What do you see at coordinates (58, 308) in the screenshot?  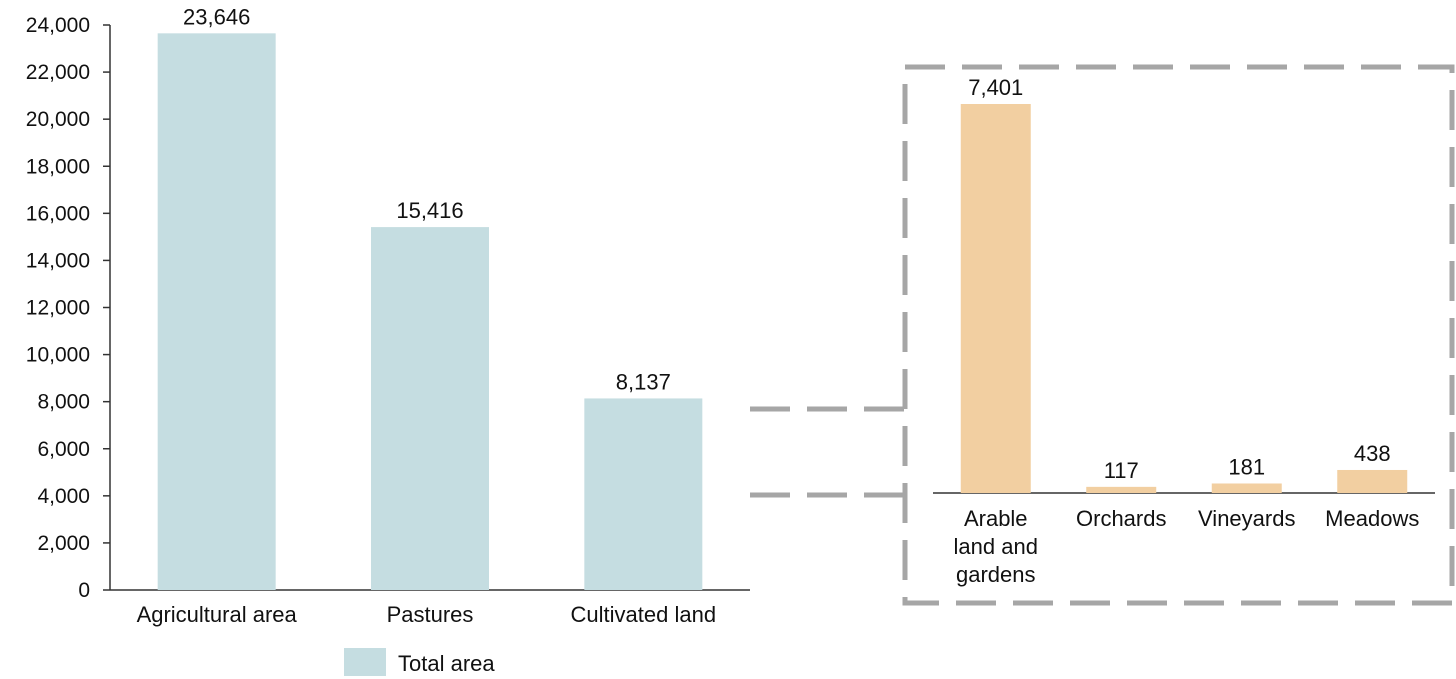 I see `y-tick-label: 12,000` at bounding box center [58, 308].